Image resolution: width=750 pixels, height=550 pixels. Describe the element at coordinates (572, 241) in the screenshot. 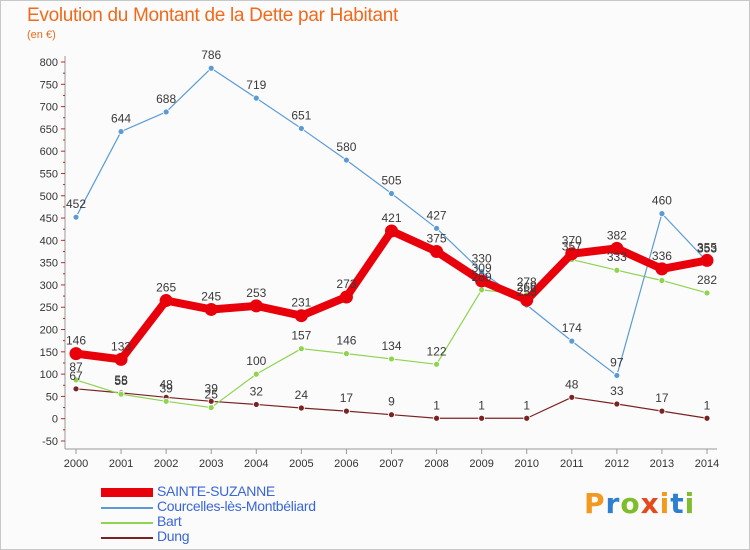

I see `data-label: 370` at that location.